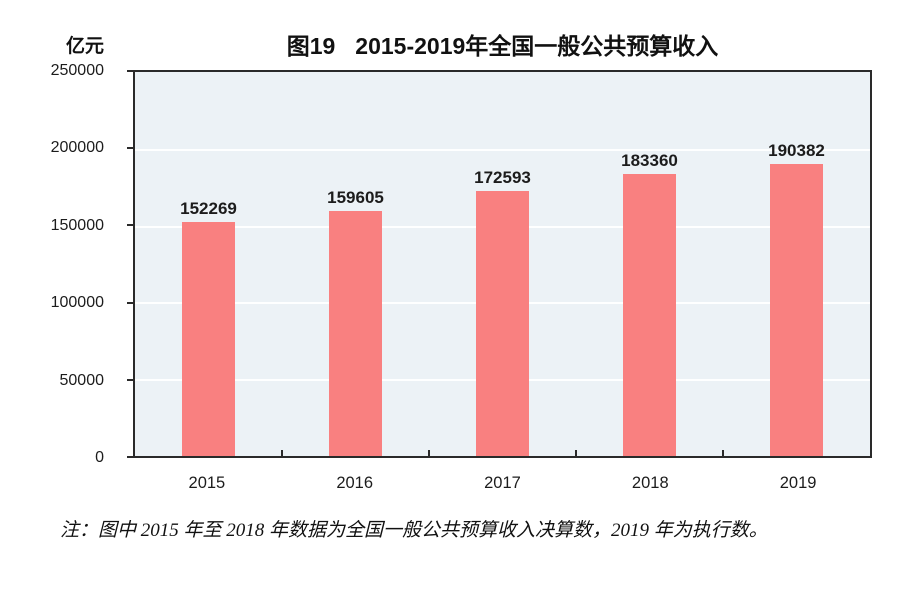  I want to click on bar-value-label-2019: 190382, so click(796, 150).